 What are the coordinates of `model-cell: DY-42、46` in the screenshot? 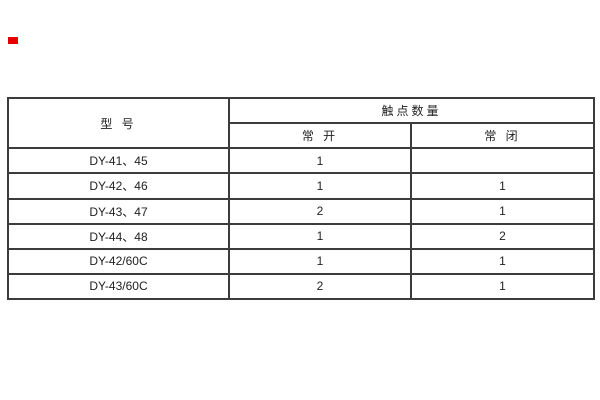 It's located at (118, 186).